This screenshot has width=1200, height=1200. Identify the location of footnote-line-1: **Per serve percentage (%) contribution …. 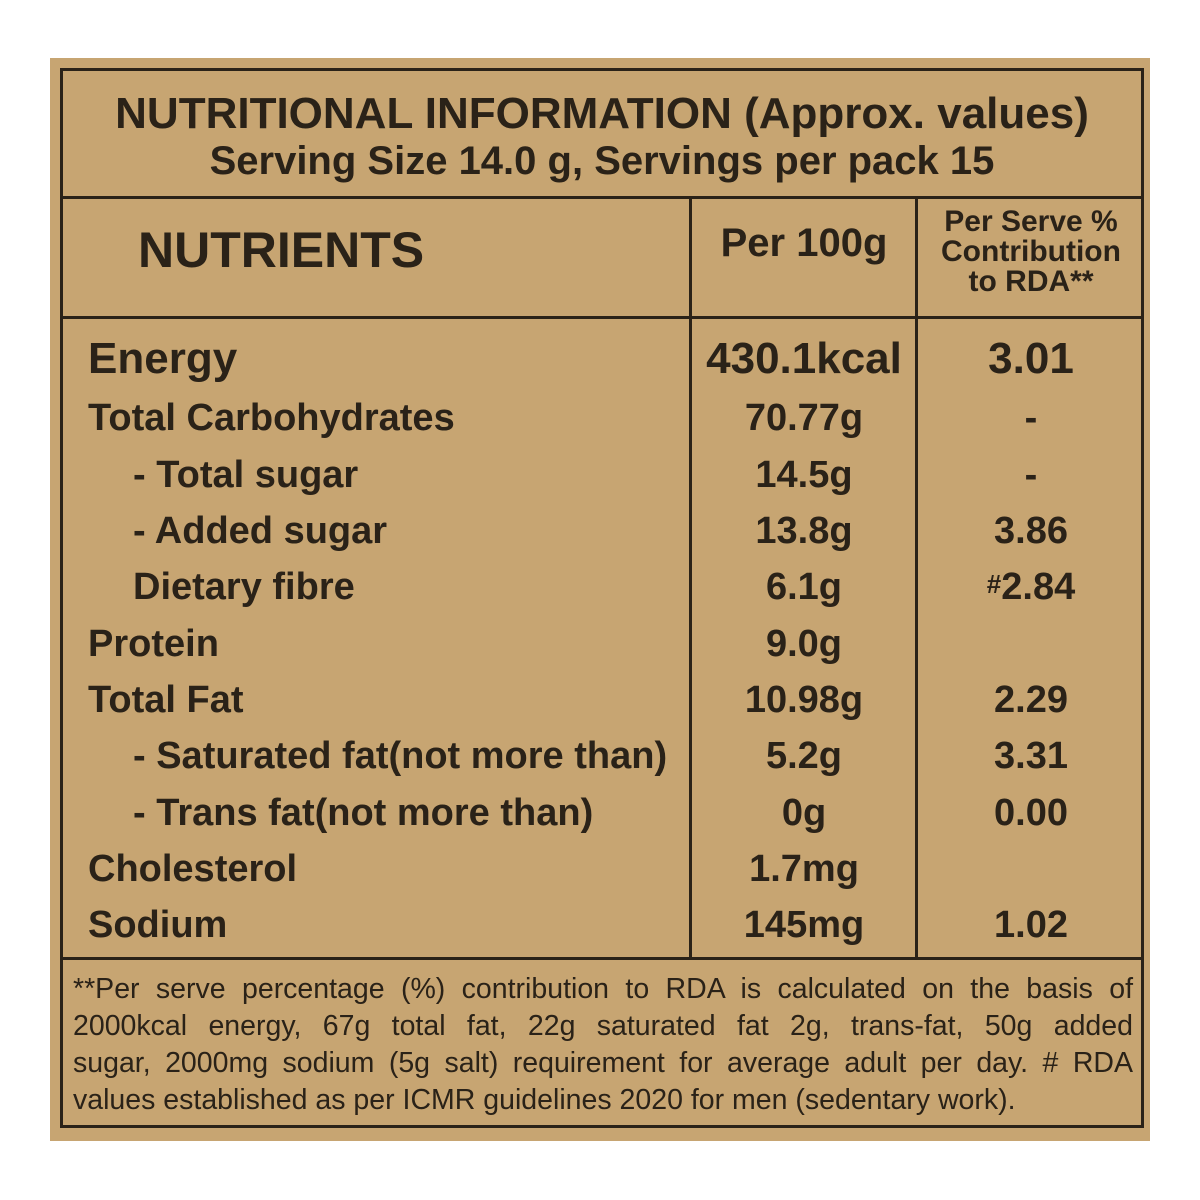
(603, 989).